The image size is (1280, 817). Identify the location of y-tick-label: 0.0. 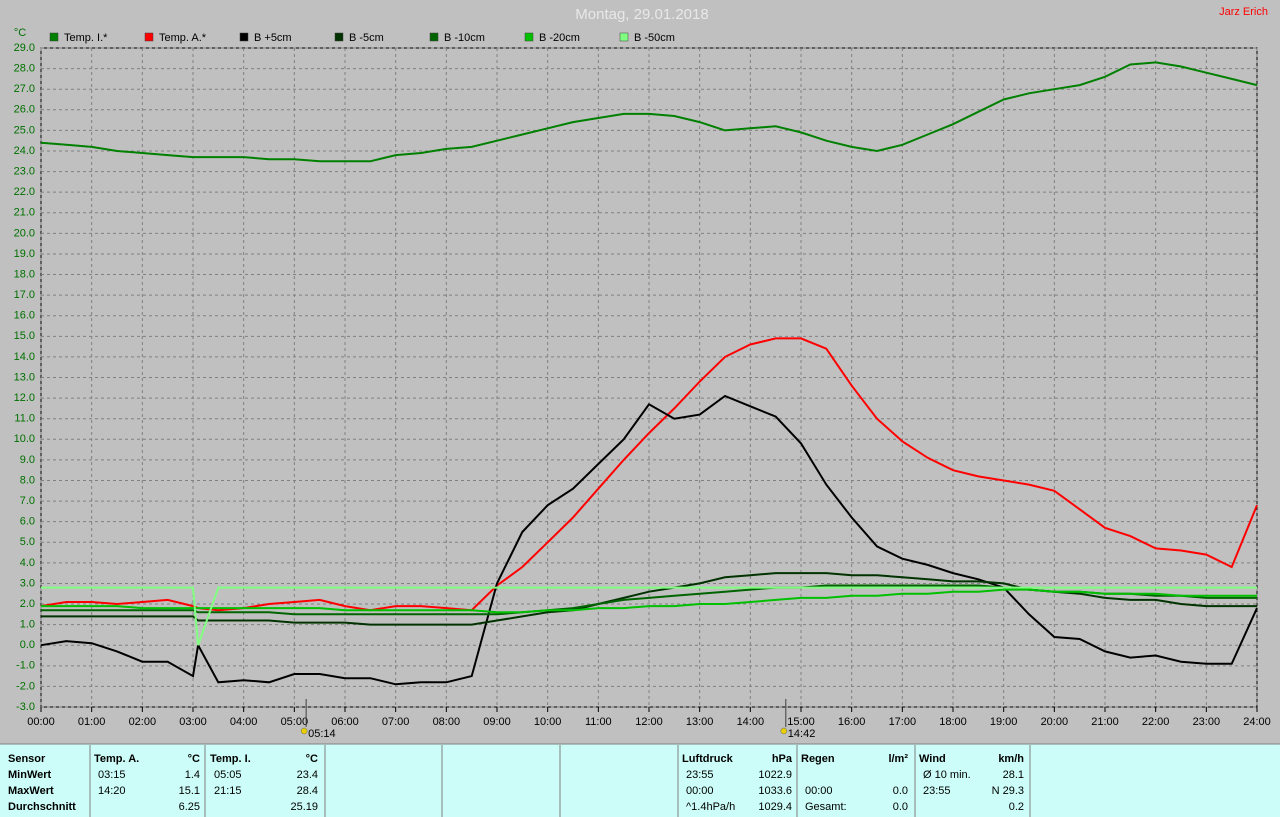
(27, 645).